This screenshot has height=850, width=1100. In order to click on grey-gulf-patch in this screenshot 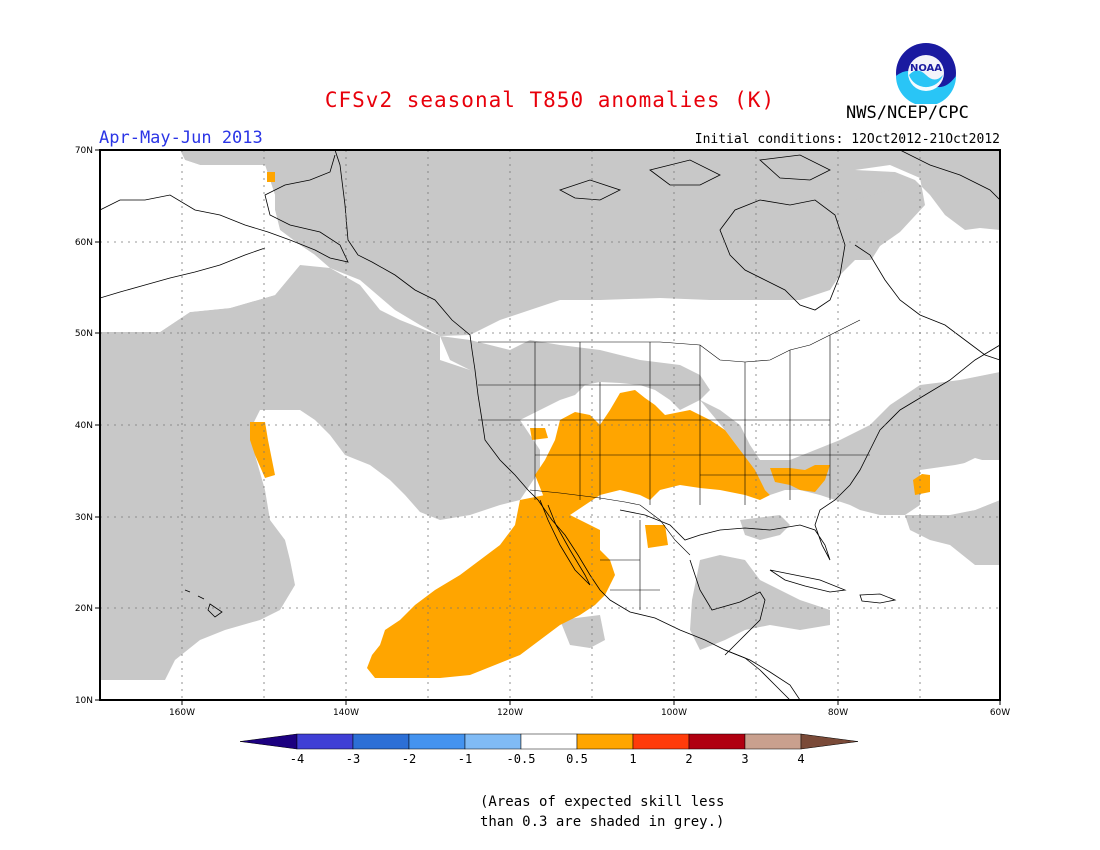, I will do `click(765, 527)`.